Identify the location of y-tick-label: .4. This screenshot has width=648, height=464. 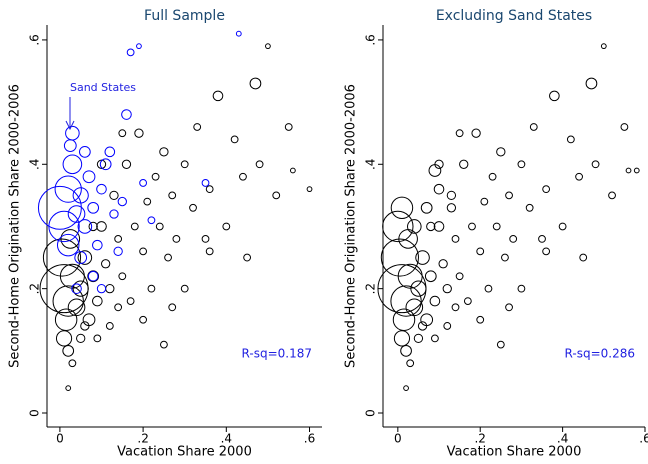
(35, 164).